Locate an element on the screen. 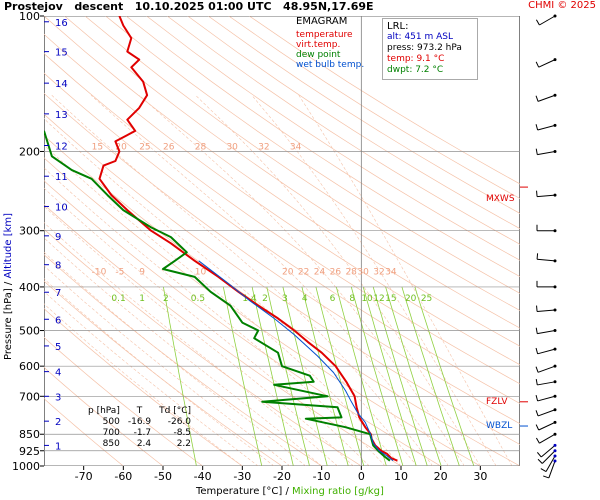  level-table-cell: 500 is located at coordinates (111, 422).